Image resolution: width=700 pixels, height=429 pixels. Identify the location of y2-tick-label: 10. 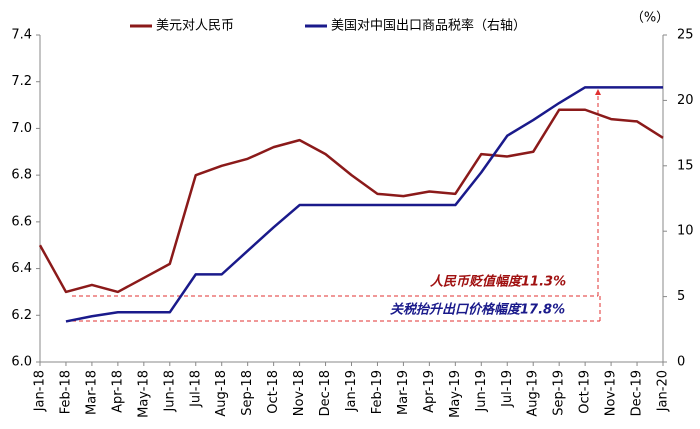
(685, 231).